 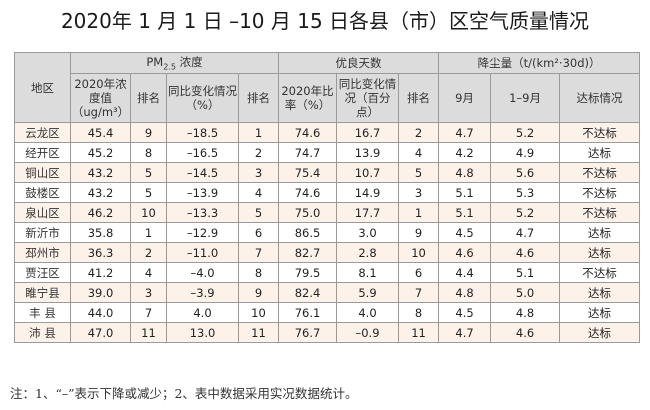 I want to click on dust-jan-sep-header: 1–9月, so click(x=525, y=98).